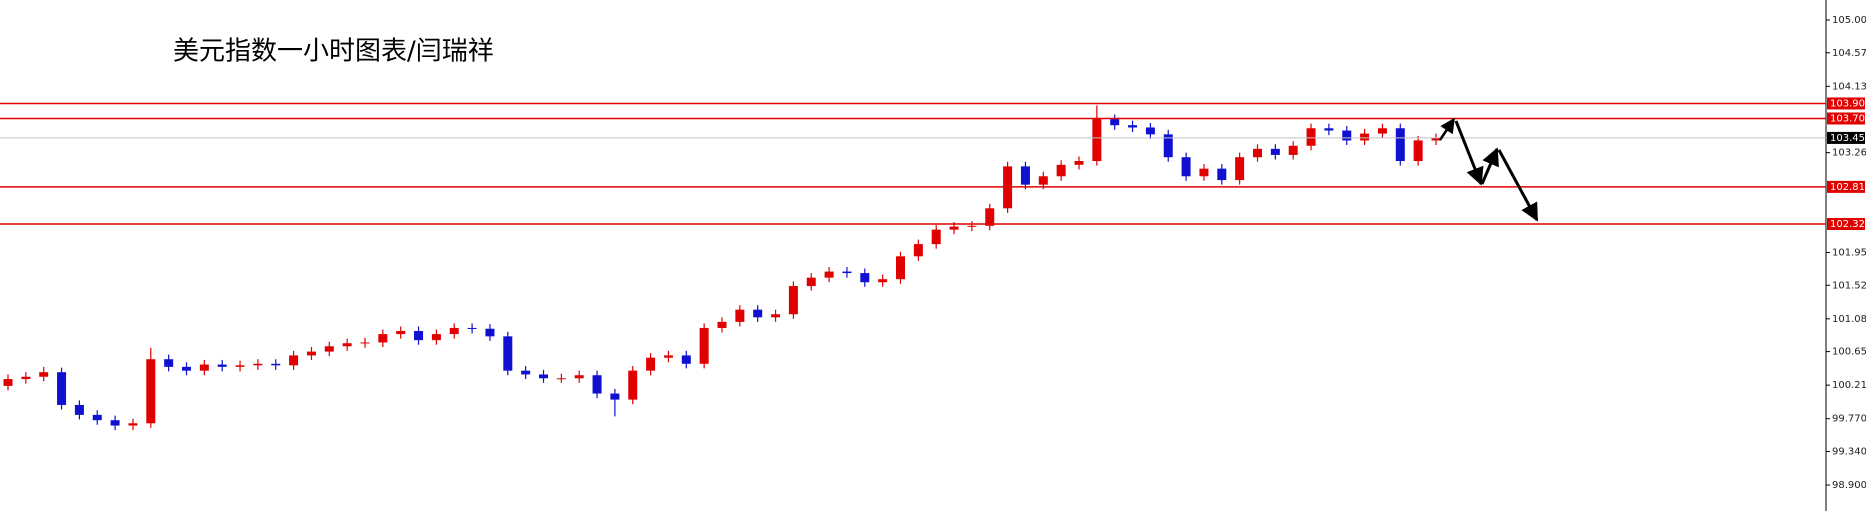  Describe the element at coordinates (1849, 352) in the screenshot. I see `y-tick-label: 100.650` at that location.